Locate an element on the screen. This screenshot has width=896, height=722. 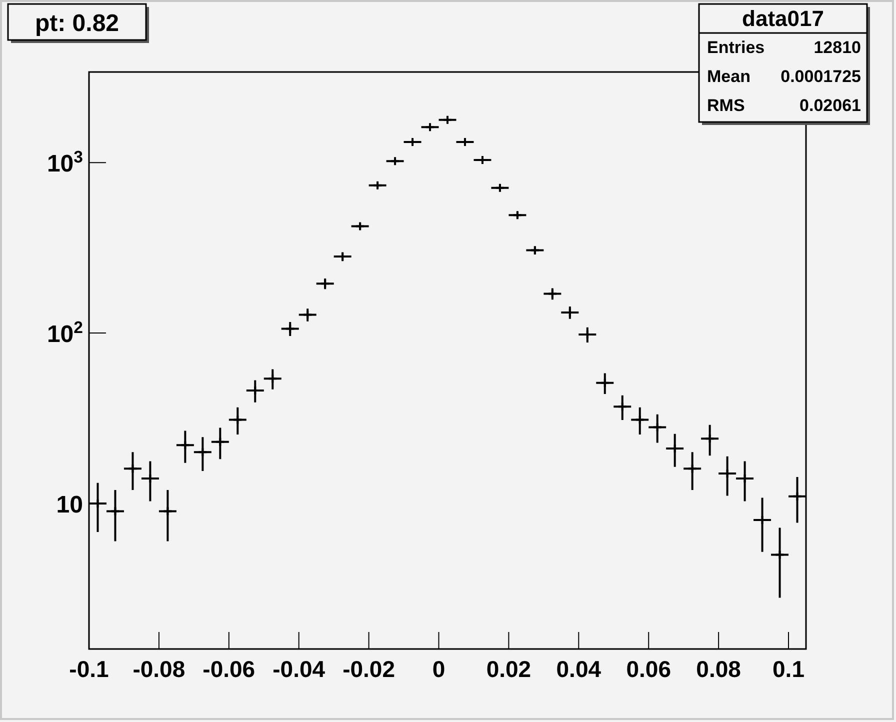
x-tick-label: 0 is located at coordinates (439, 669).